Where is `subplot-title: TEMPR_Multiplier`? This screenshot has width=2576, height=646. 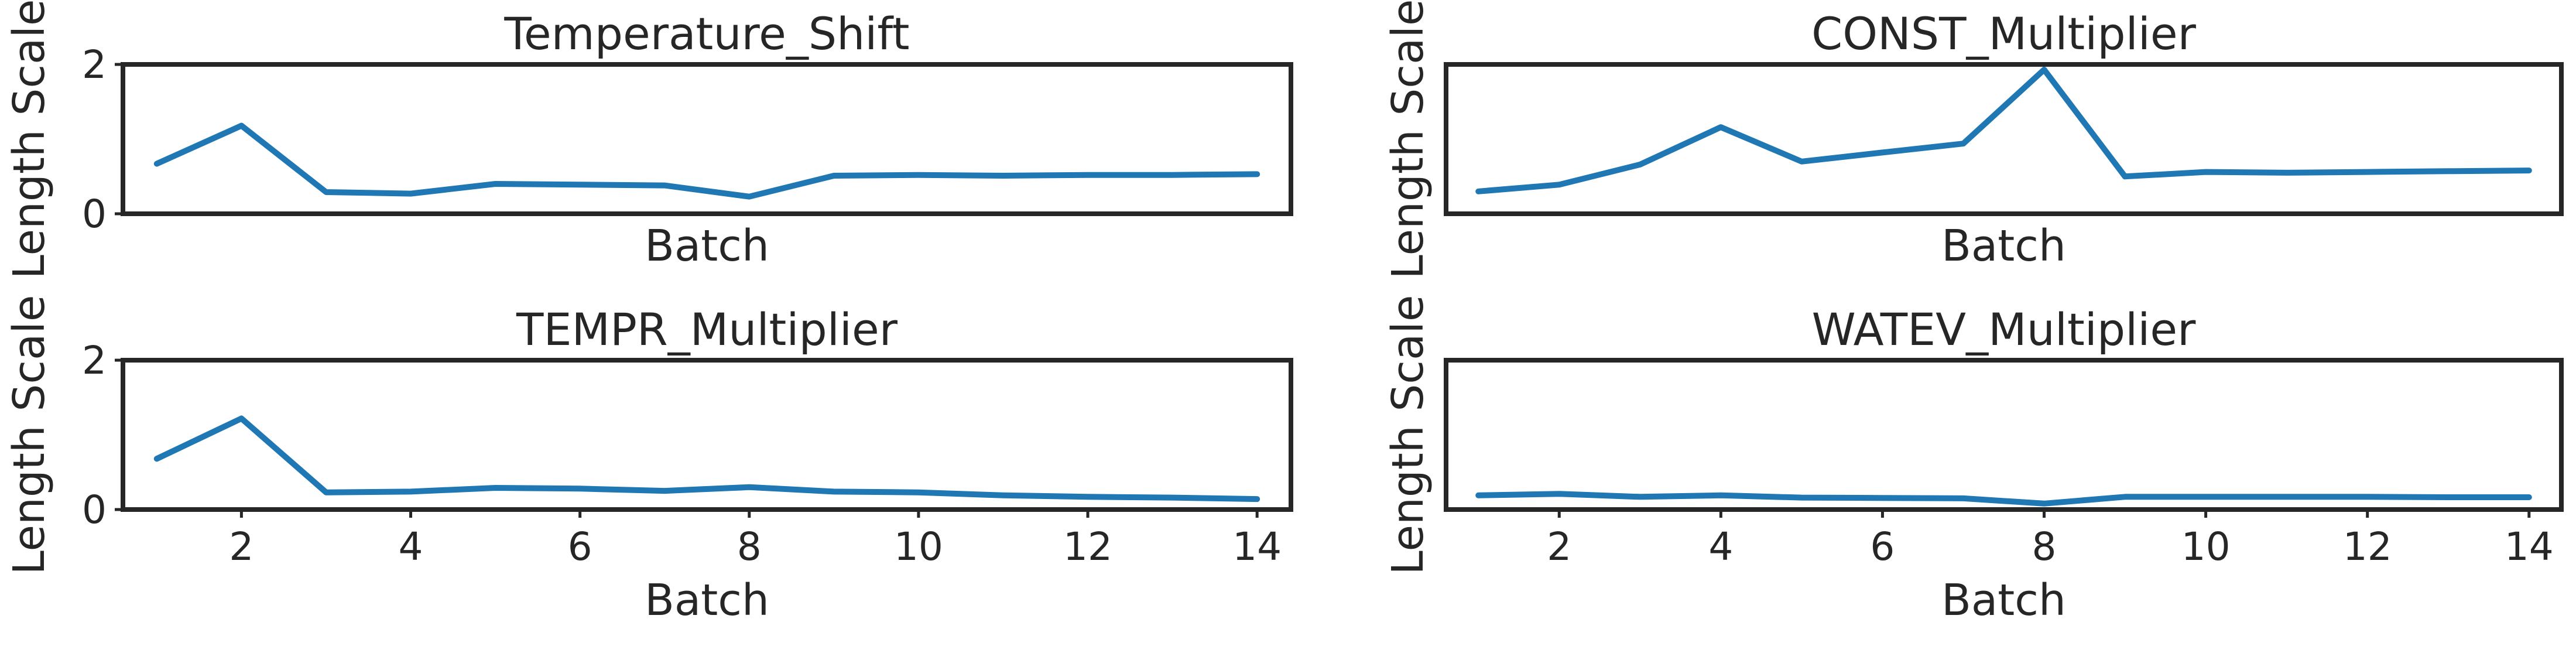 subplot-title: TEMPR_Multiplier is located at coordinates (707, 329).